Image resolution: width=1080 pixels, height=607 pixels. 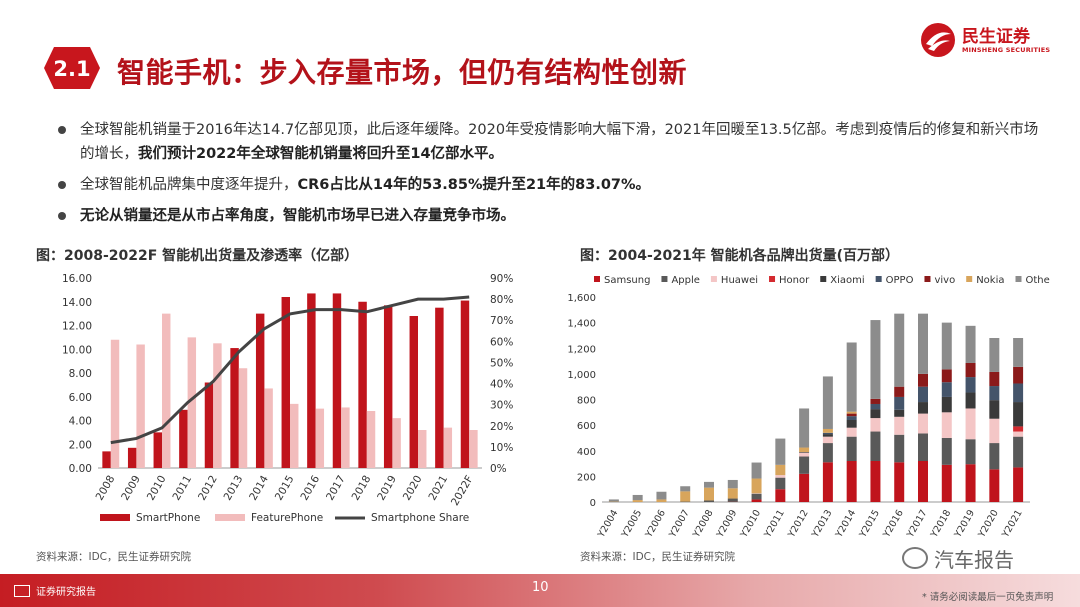 I want to click on y2-tick-label: 30%, so click(x=501, y=406).